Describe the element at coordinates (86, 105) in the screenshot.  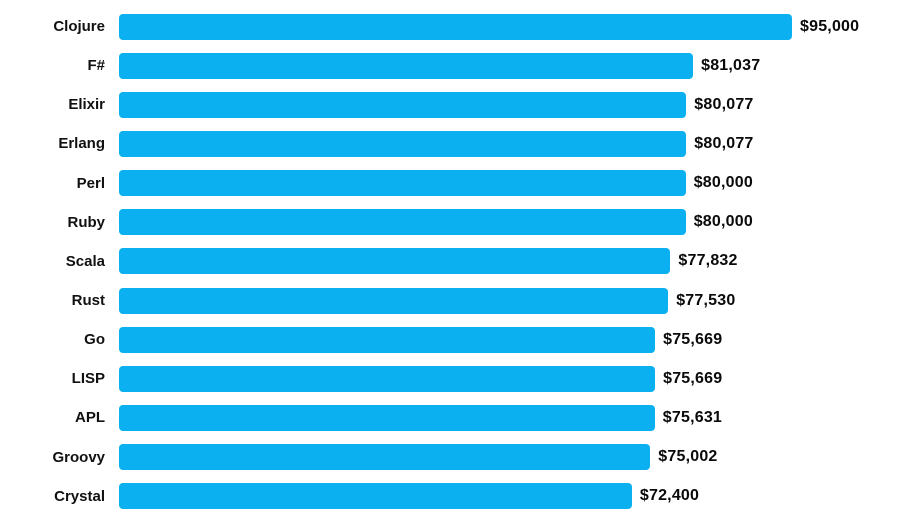
I see `category-label: Elixir` at that location.